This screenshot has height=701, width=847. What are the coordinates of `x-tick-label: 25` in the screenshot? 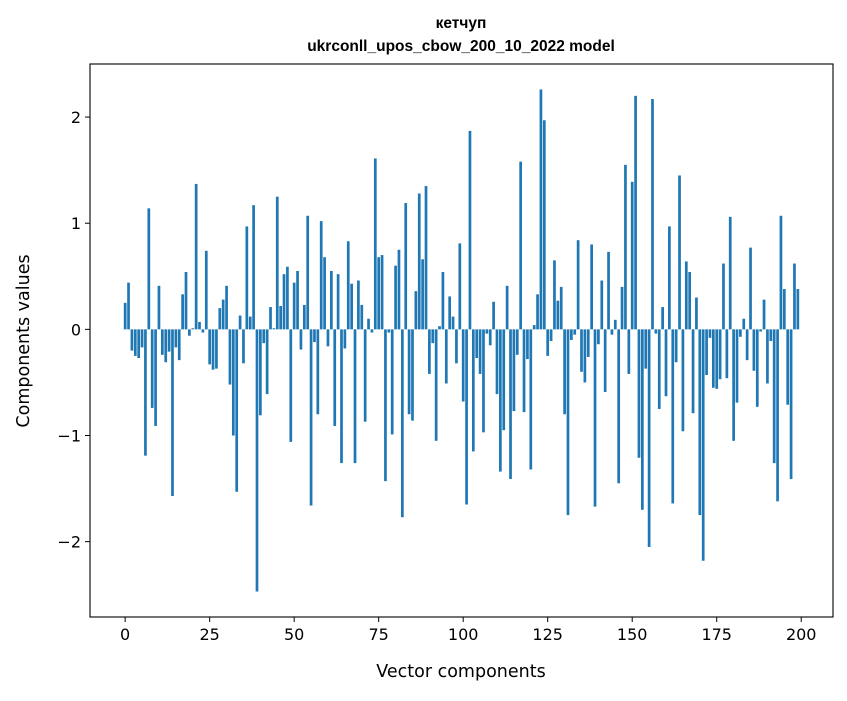 It's located at (209, 634).